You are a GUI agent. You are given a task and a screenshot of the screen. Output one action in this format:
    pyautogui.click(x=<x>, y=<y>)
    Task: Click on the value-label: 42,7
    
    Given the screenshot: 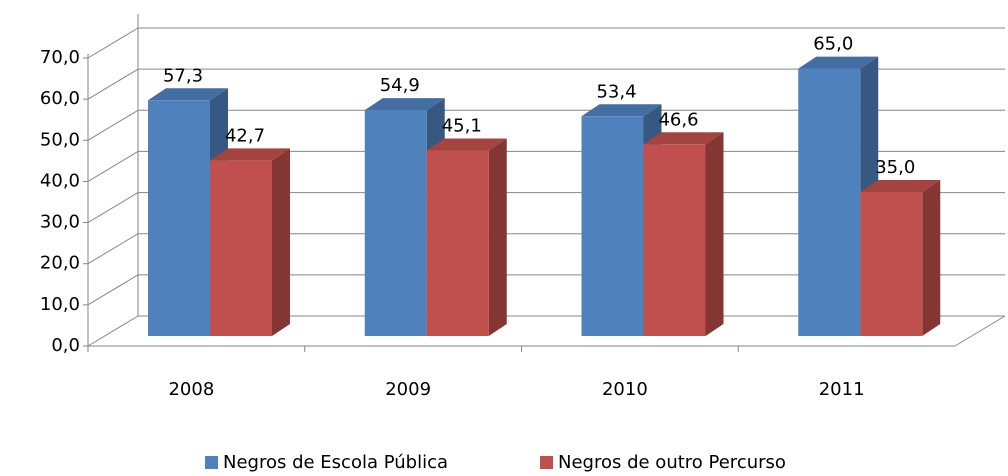 What is the action you would take?
    pyautogui.click(x=245, y=135)
    